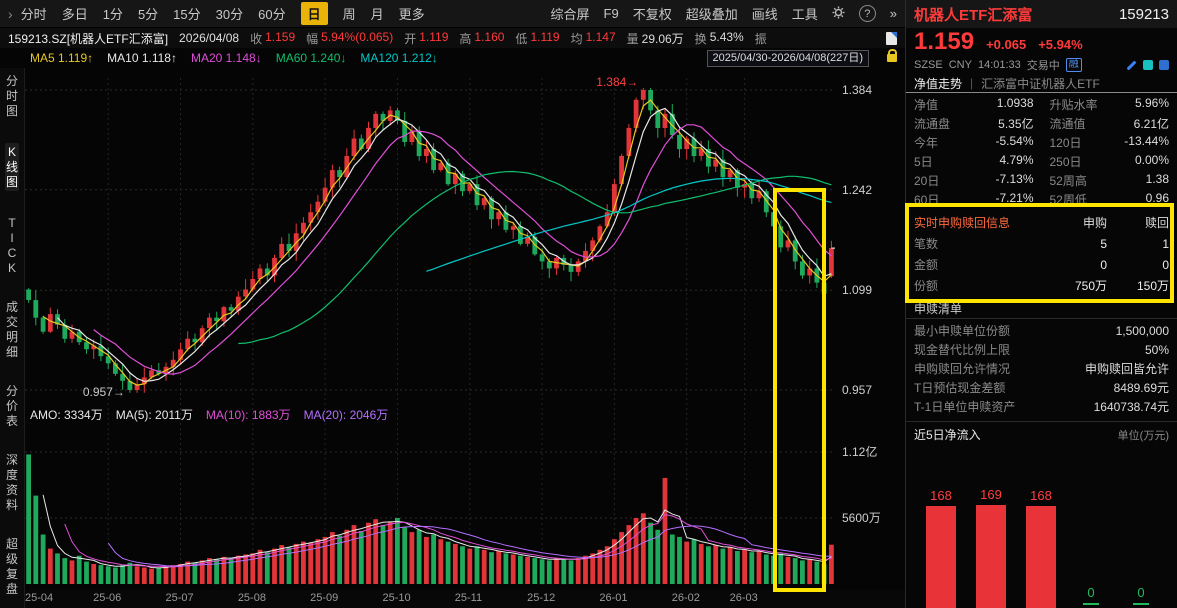  I want to click on toolbar-tool-F9: F9, so click(611, 13).